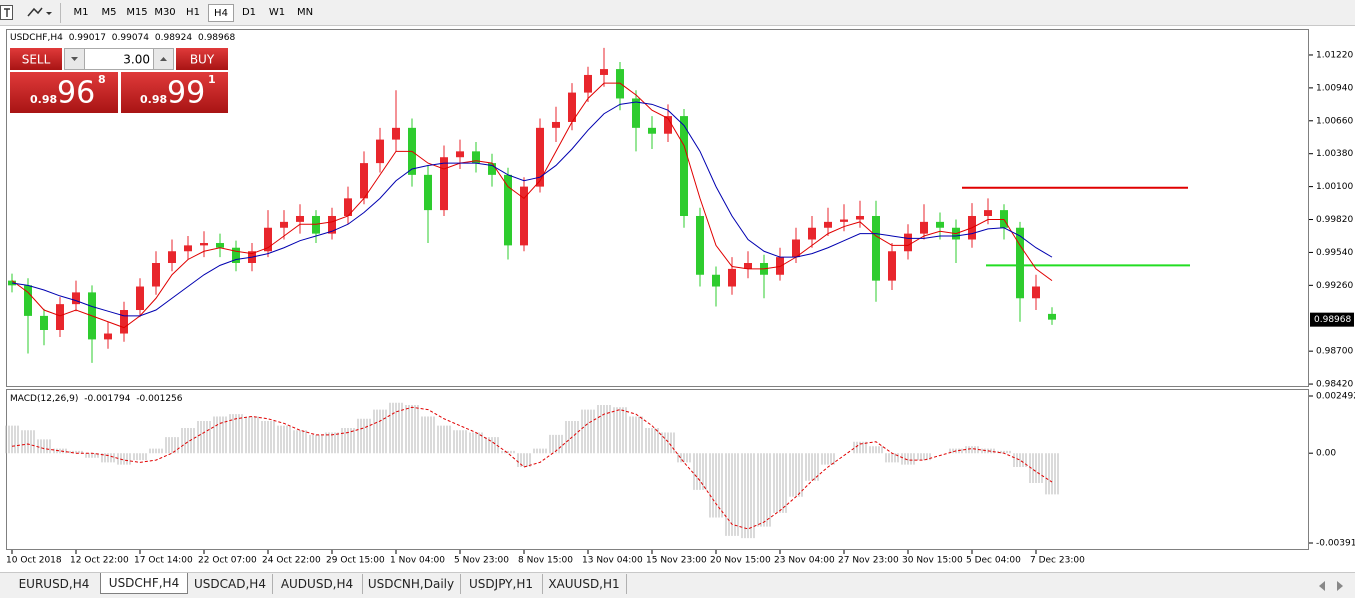 Image resolution: width=1355 pixels, height=598 pixels. I want to click on chart-tab: EURUSD,H4, so click(54, 584).